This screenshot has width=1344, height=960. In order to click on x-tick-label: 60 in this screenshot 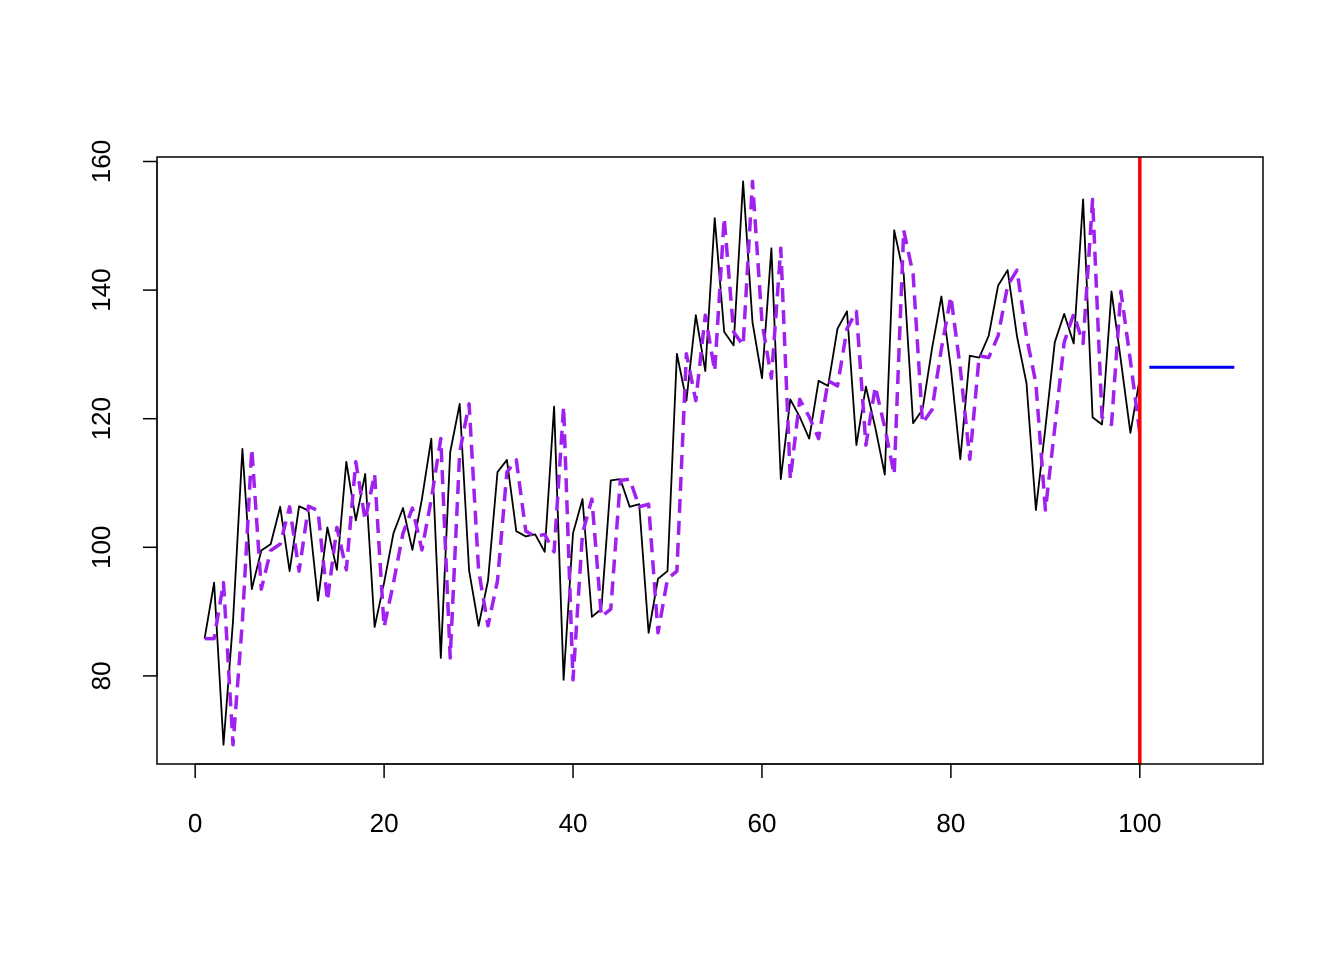, I will do `click(761, 823)`.